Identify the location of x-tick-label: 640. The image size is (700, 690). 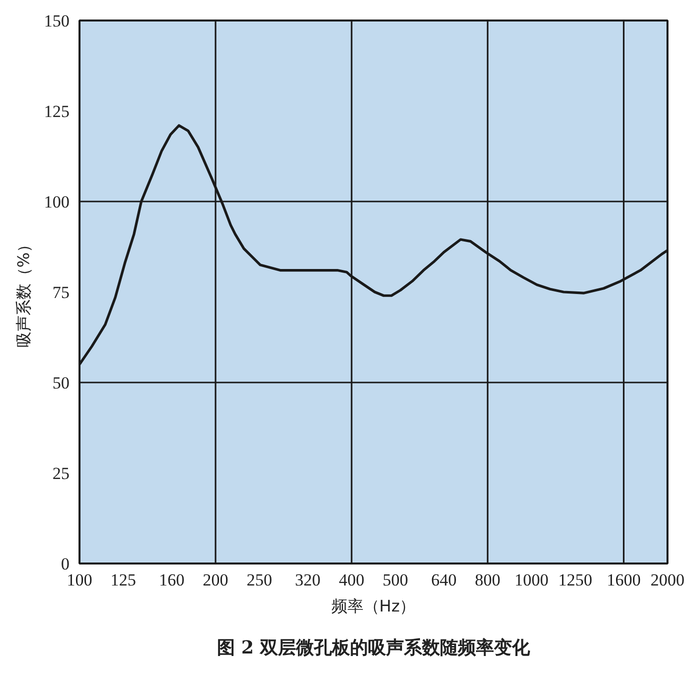
(444, 580).